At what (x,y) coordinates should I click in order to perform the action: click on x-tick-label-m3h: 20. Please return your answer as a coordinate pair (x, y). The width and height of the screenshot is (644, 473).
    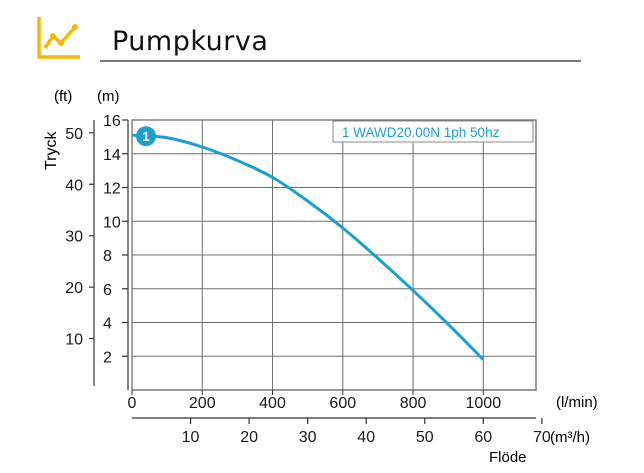
    Looking at the image, I should click on (249, 437).